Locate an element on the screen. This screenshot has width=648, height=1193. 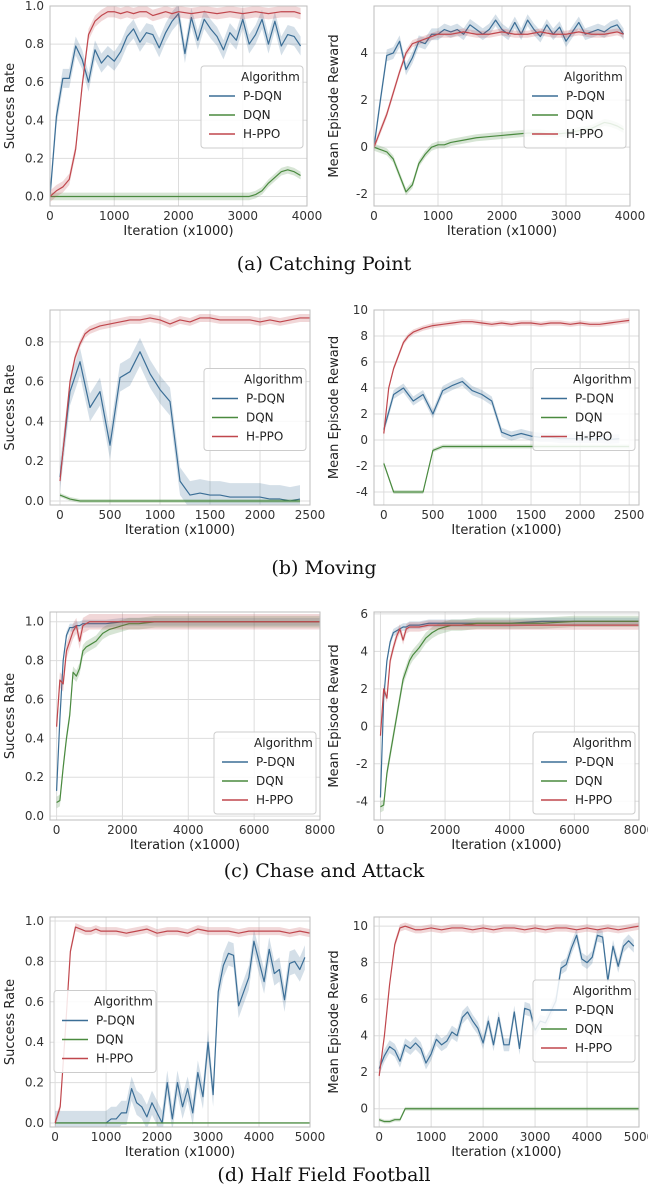
caption-catching-point: (a) Catching Point is located at coordinates (324, 264).